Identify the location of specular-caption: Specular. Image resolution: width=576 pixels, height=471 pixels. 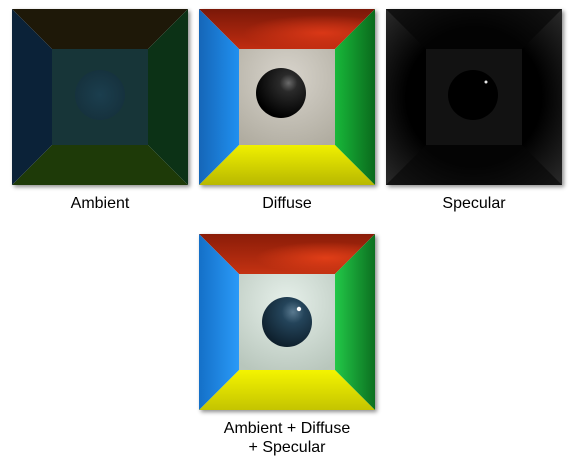
(474, 203).